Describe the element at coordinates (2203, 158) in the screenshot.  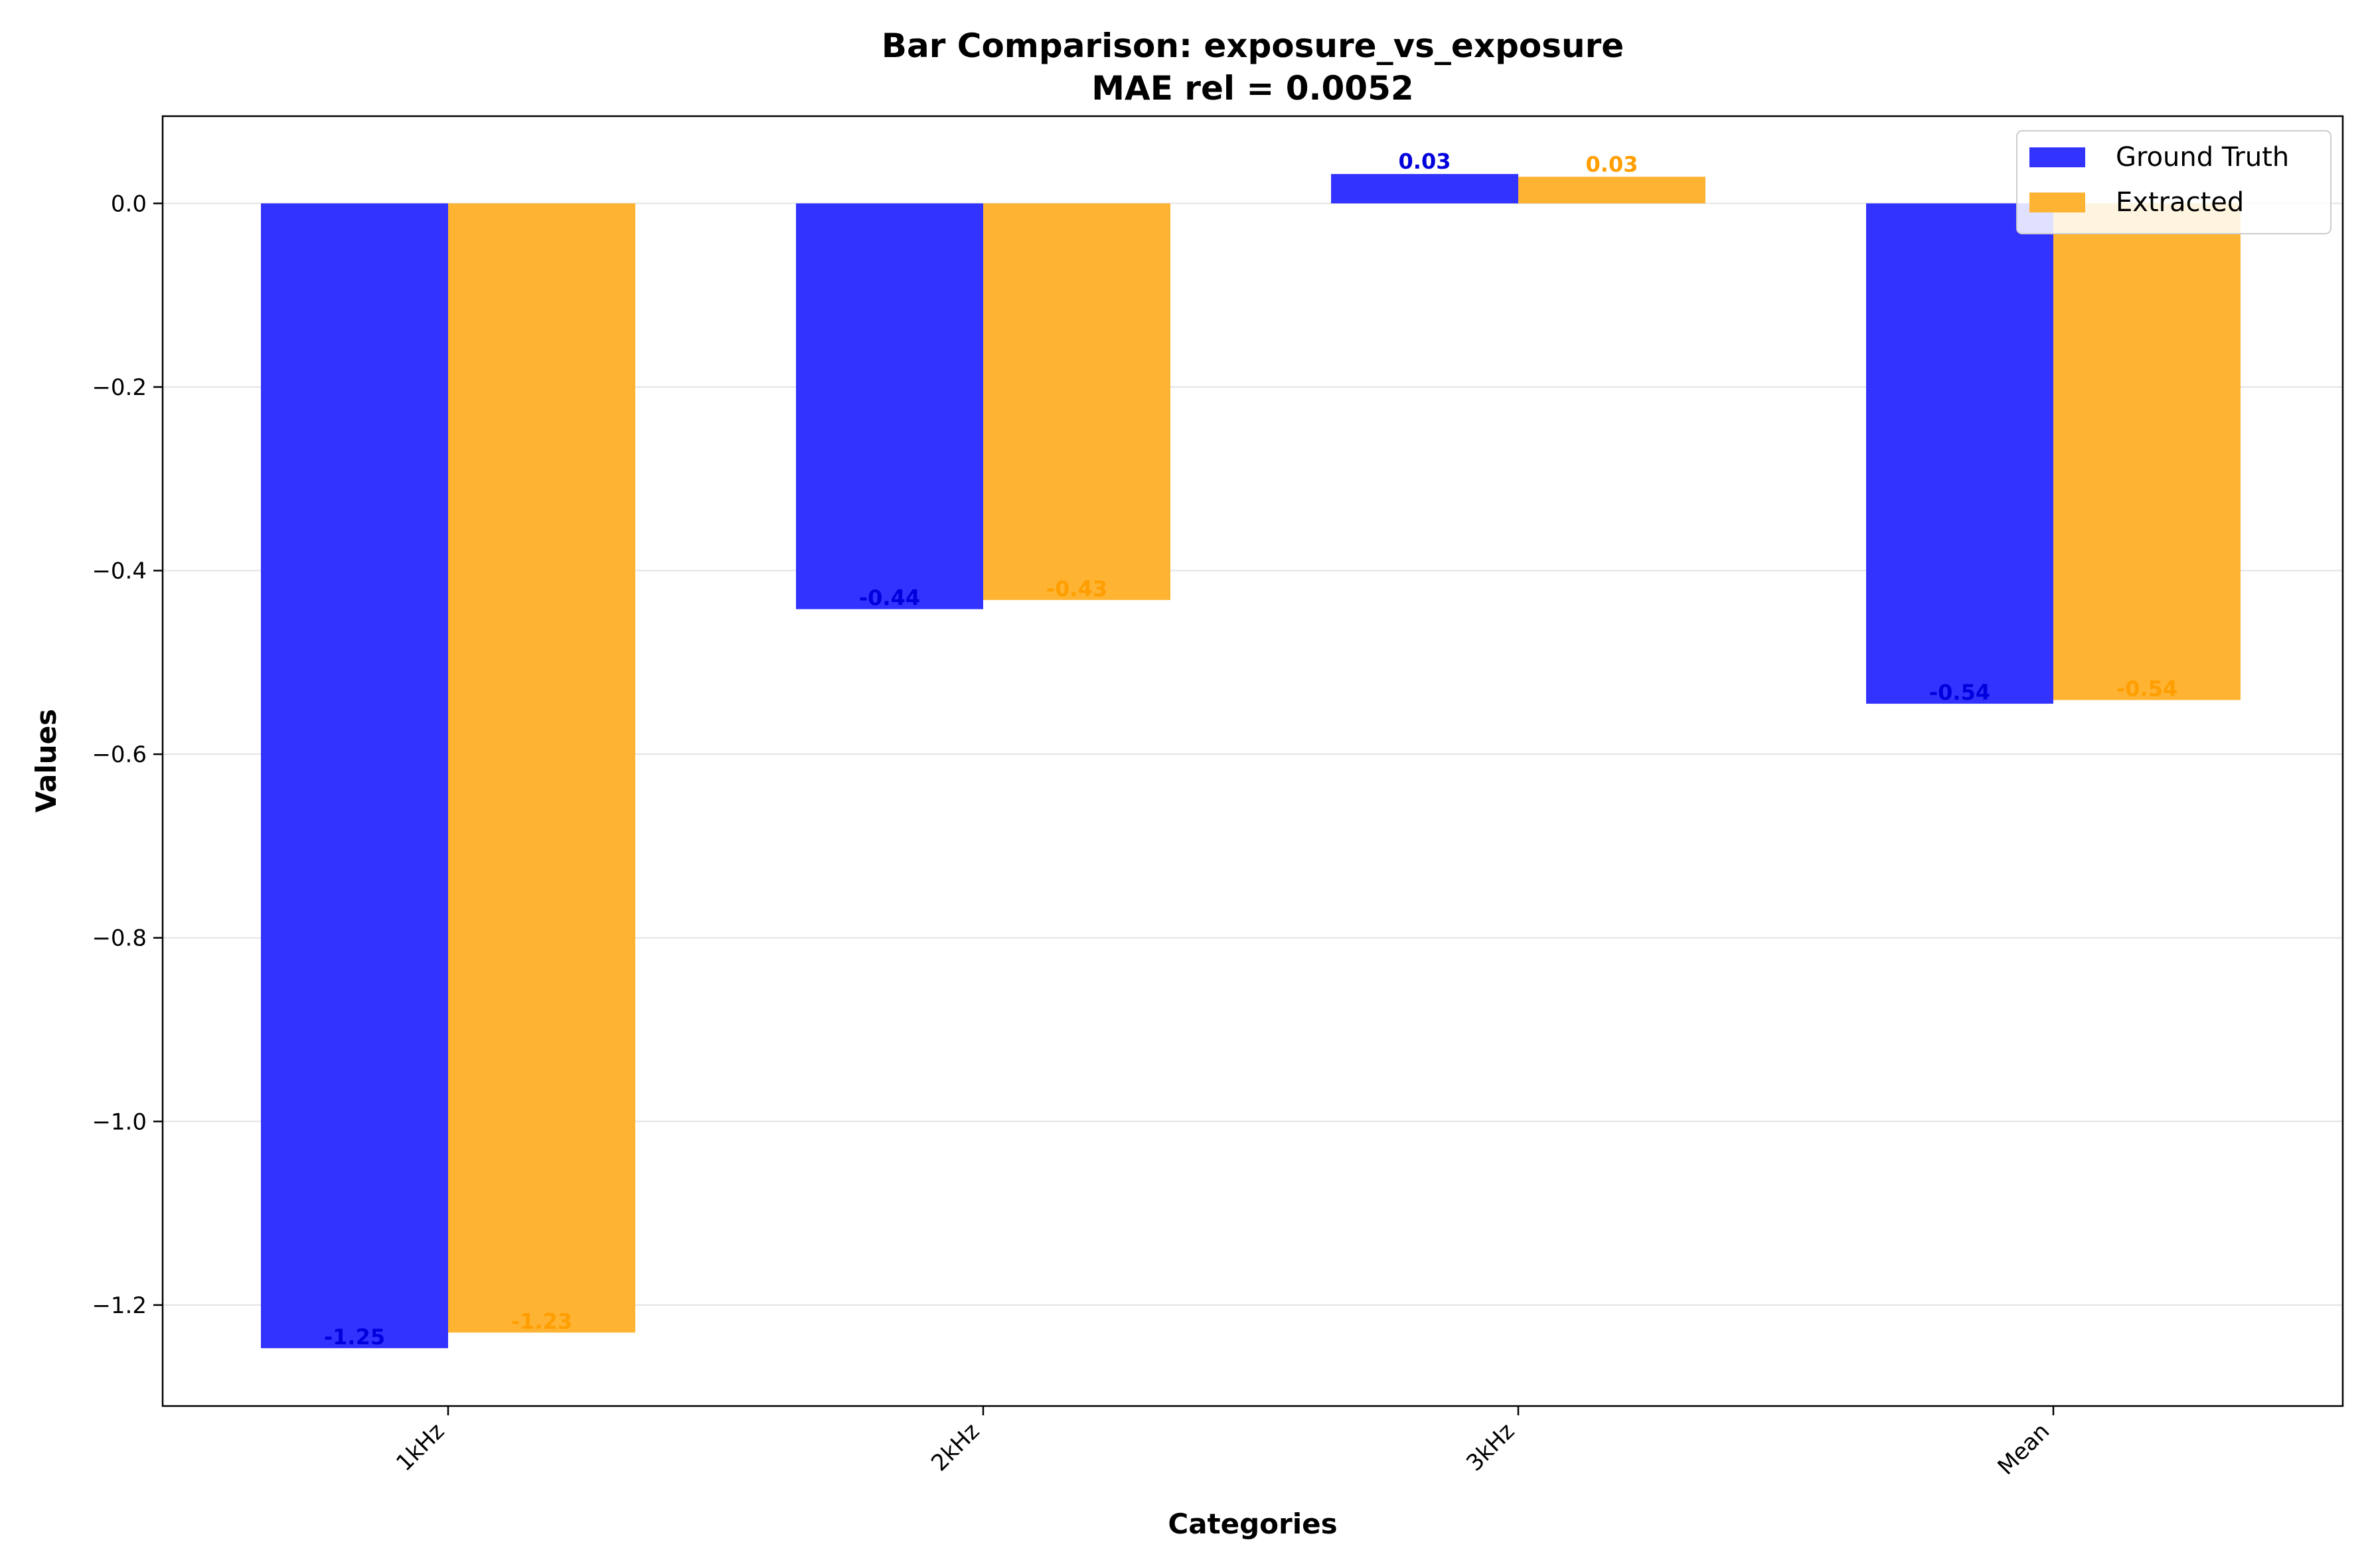
I see `legend-label: Ground Truth` at that location.